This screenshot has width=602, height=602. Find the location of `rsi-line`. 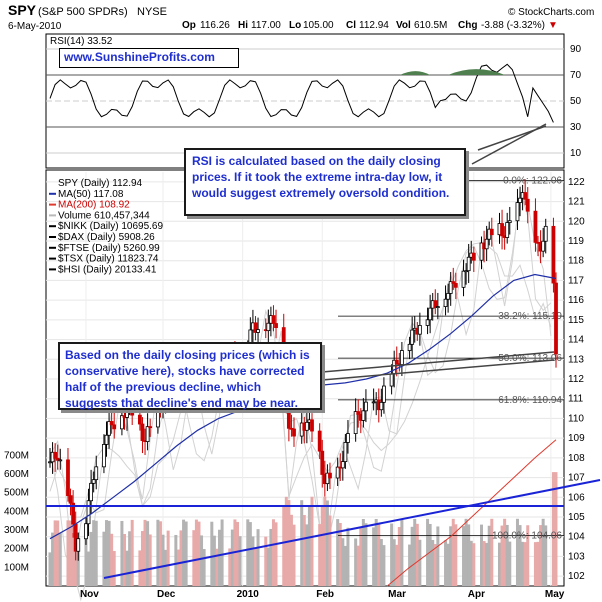

rsi-line is located at coordinates (301, 93).